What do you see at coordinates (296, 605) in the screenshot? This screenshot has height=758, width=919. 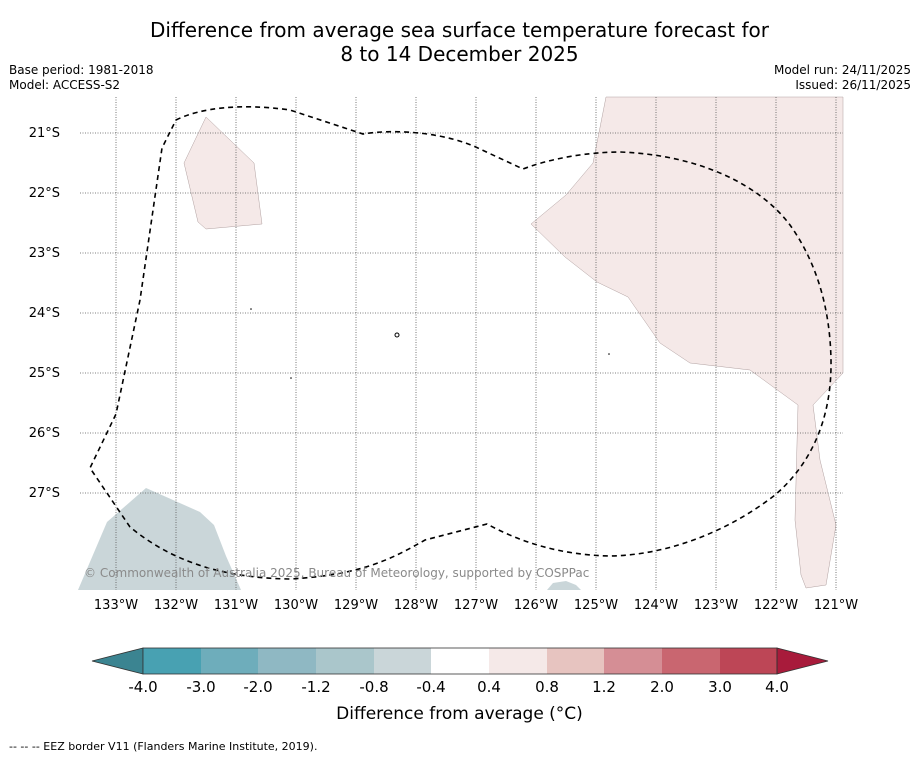 I see `lon-label: 130°W` at bounding box center [296, 605].